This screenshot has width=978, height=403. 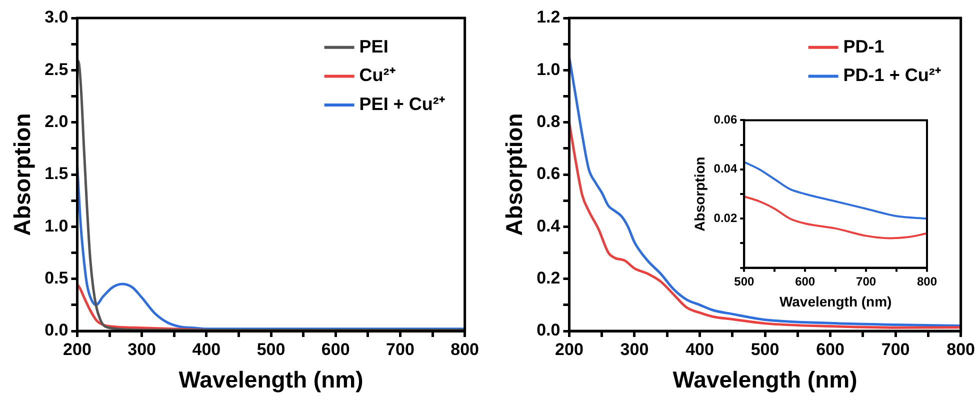 I want to click on y-tick-label: 0.6, so click(x=548, y=174).